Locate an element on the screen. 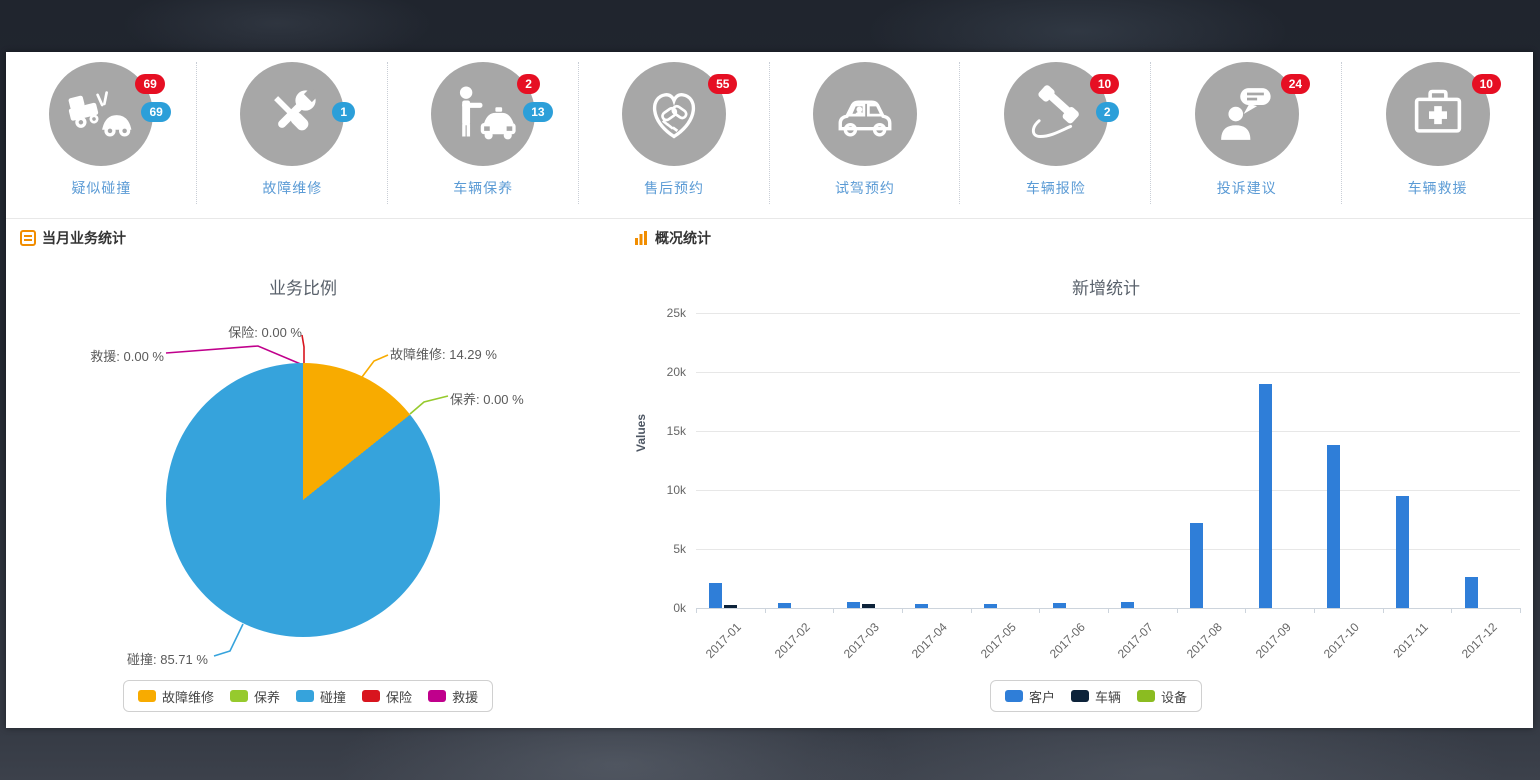 Image resolution: width=1540 pixels, height=780 pixels. x-axis-category-label: 2017-03 is located at coordinates (861, 641).